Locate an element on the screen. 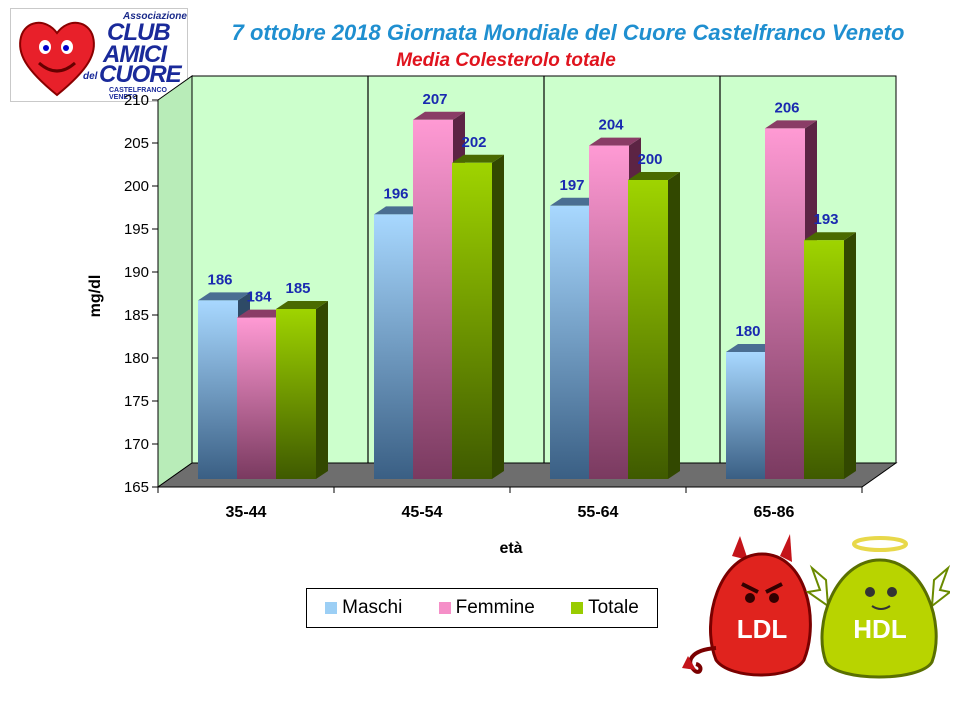 The image size is (960, 720). logo-line: del is located at coordinates (90, 76).